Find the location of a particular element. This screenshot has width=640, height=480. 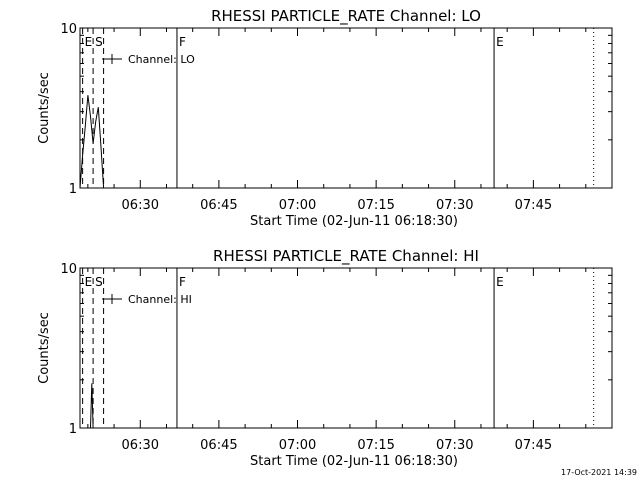

legend-label: Channel: HI is located at coordinates (160, 299).